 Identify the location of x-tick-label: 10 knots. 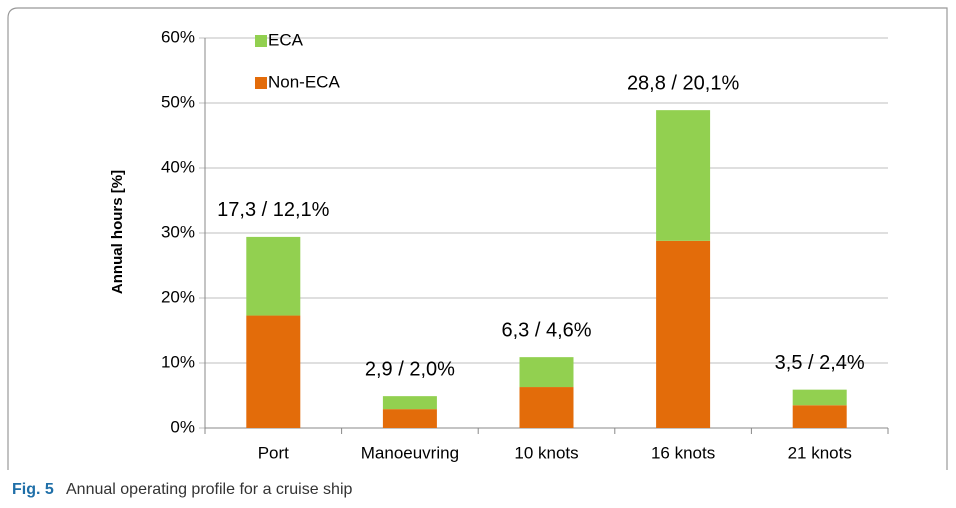
(546, 452).